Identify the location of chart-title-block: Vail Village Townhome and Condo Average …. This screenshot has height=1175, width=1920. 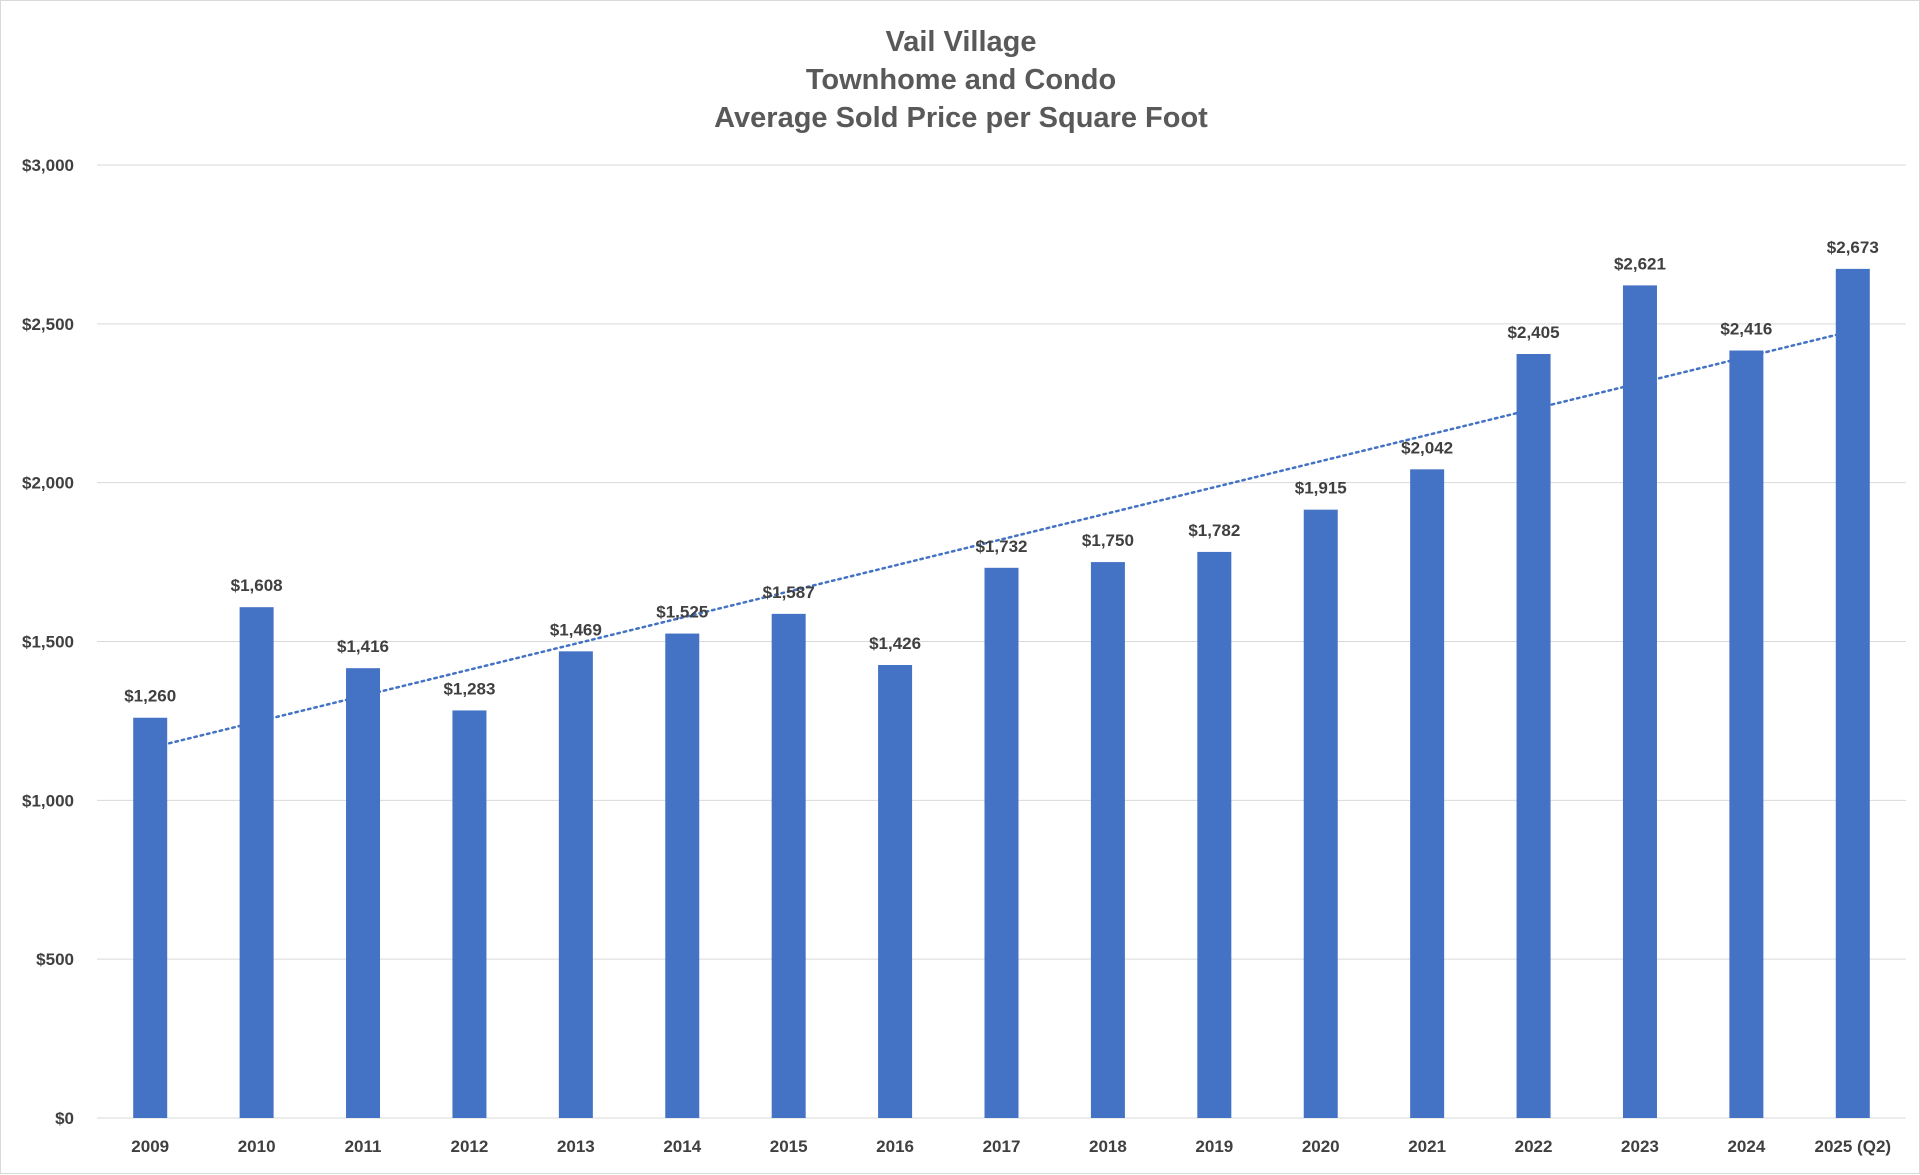
(960, 80).